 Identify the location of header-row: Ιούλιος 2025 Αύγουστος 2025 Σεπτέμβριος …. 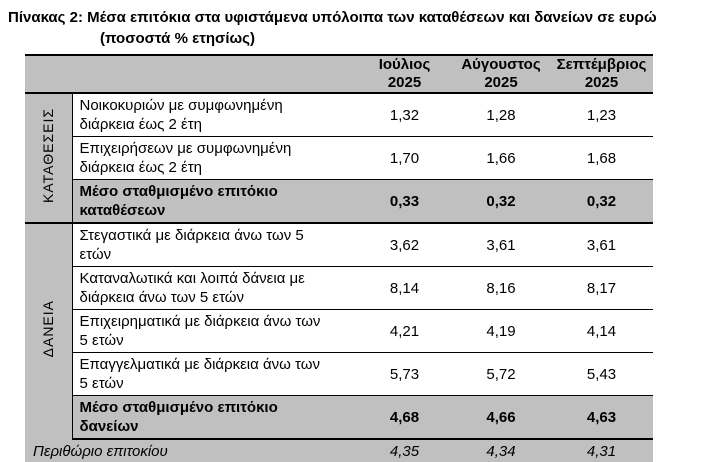
(339, 74).